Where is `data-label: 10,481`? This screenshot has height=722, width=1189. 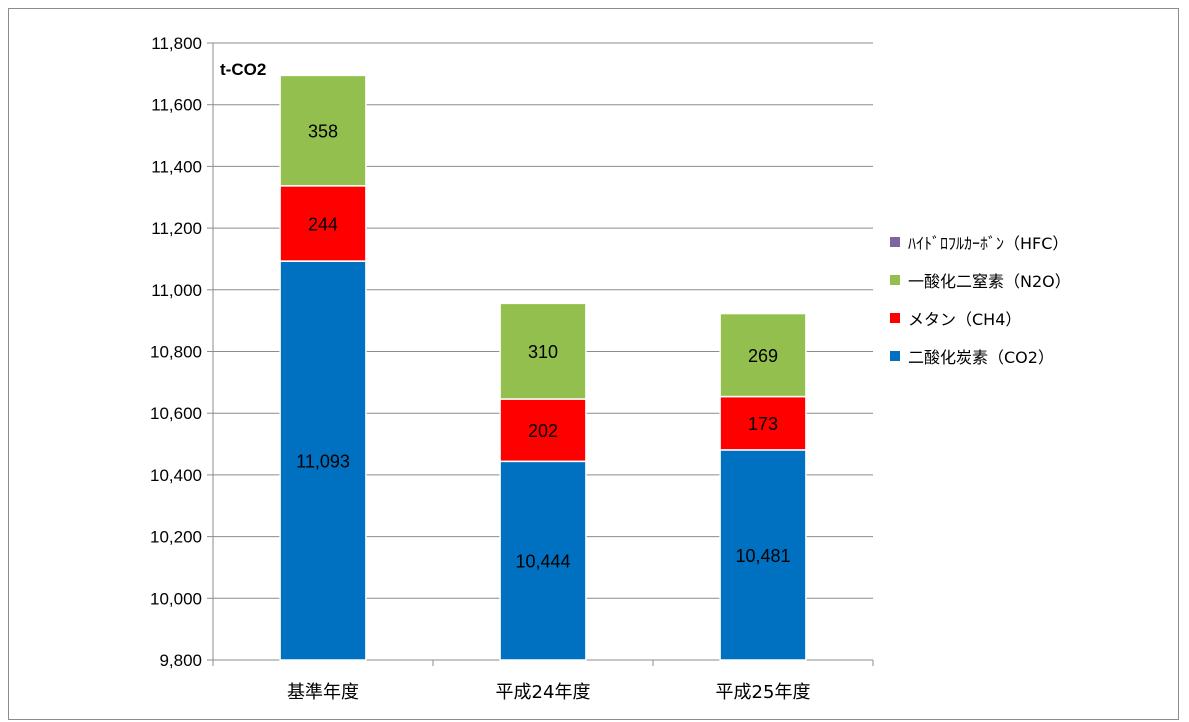 data-label: 10,481 is located at coordinates (762, 556).